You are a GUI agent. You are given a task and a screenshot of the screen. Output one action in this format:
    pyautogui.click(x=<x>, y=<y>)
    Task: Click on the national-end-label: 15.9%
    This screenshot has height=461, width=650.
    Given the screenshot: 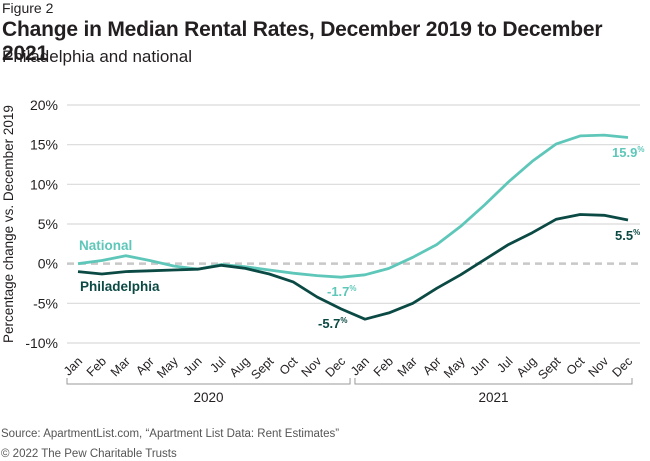 What is the action you would take?
    pyautogui.click(x=628, y=152)
    